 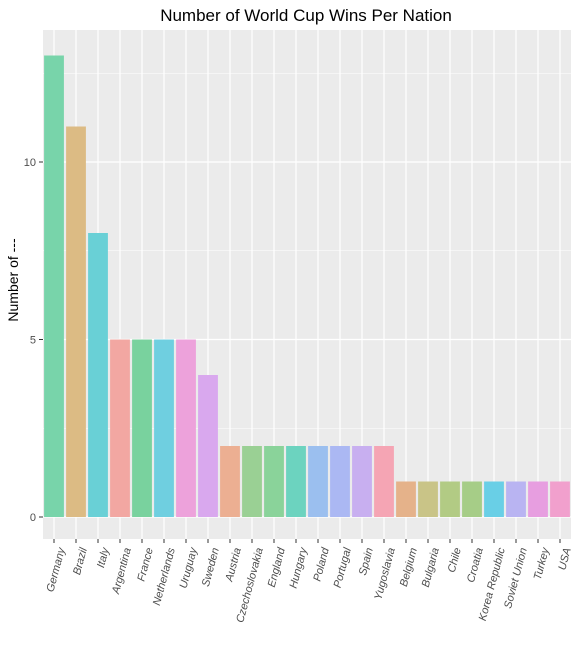 I want to click on bar-italy, so click(x=98, y=375).